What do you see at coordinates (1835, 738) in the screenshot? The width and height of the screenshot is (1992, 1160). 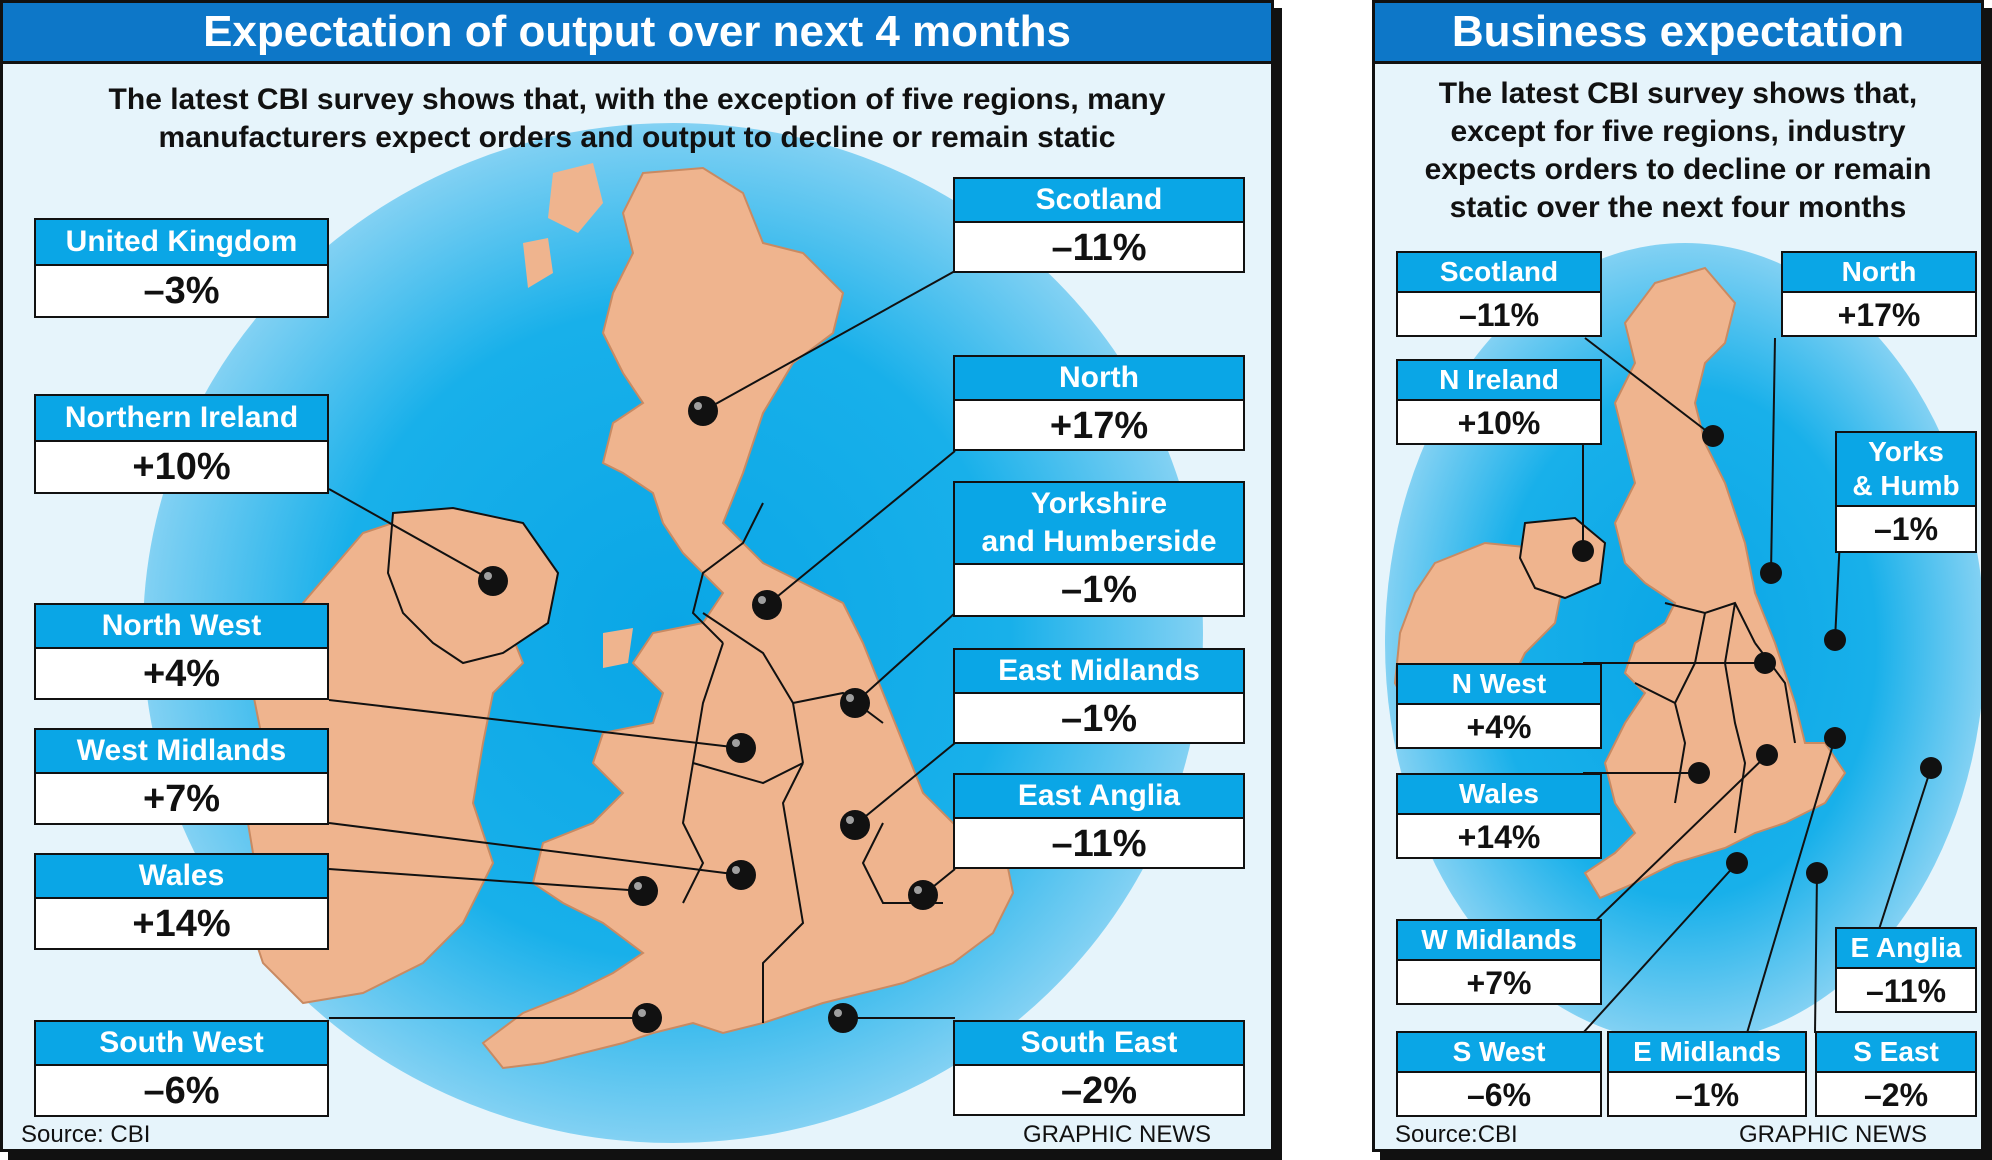 I see `marker-e-midlands` at bounding box center [1835, 738].